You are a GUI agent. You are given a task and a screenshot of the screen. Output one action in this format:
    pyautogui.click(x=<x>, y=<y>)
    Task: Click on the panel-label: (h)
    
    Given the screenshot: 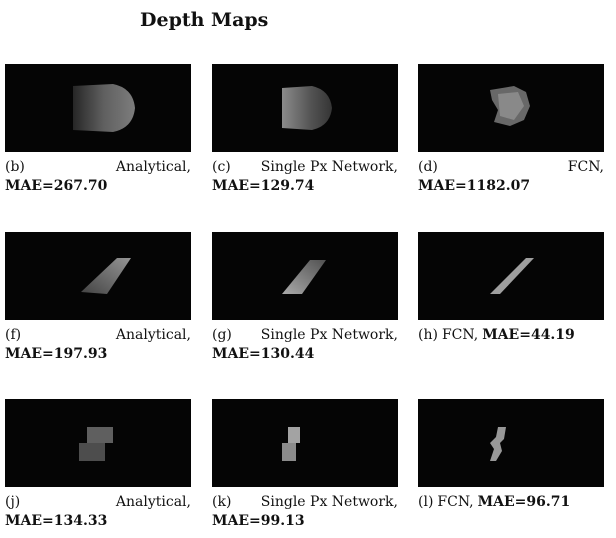 What is the action you would take?
    pyautogui.click(x=428, y=335)
    